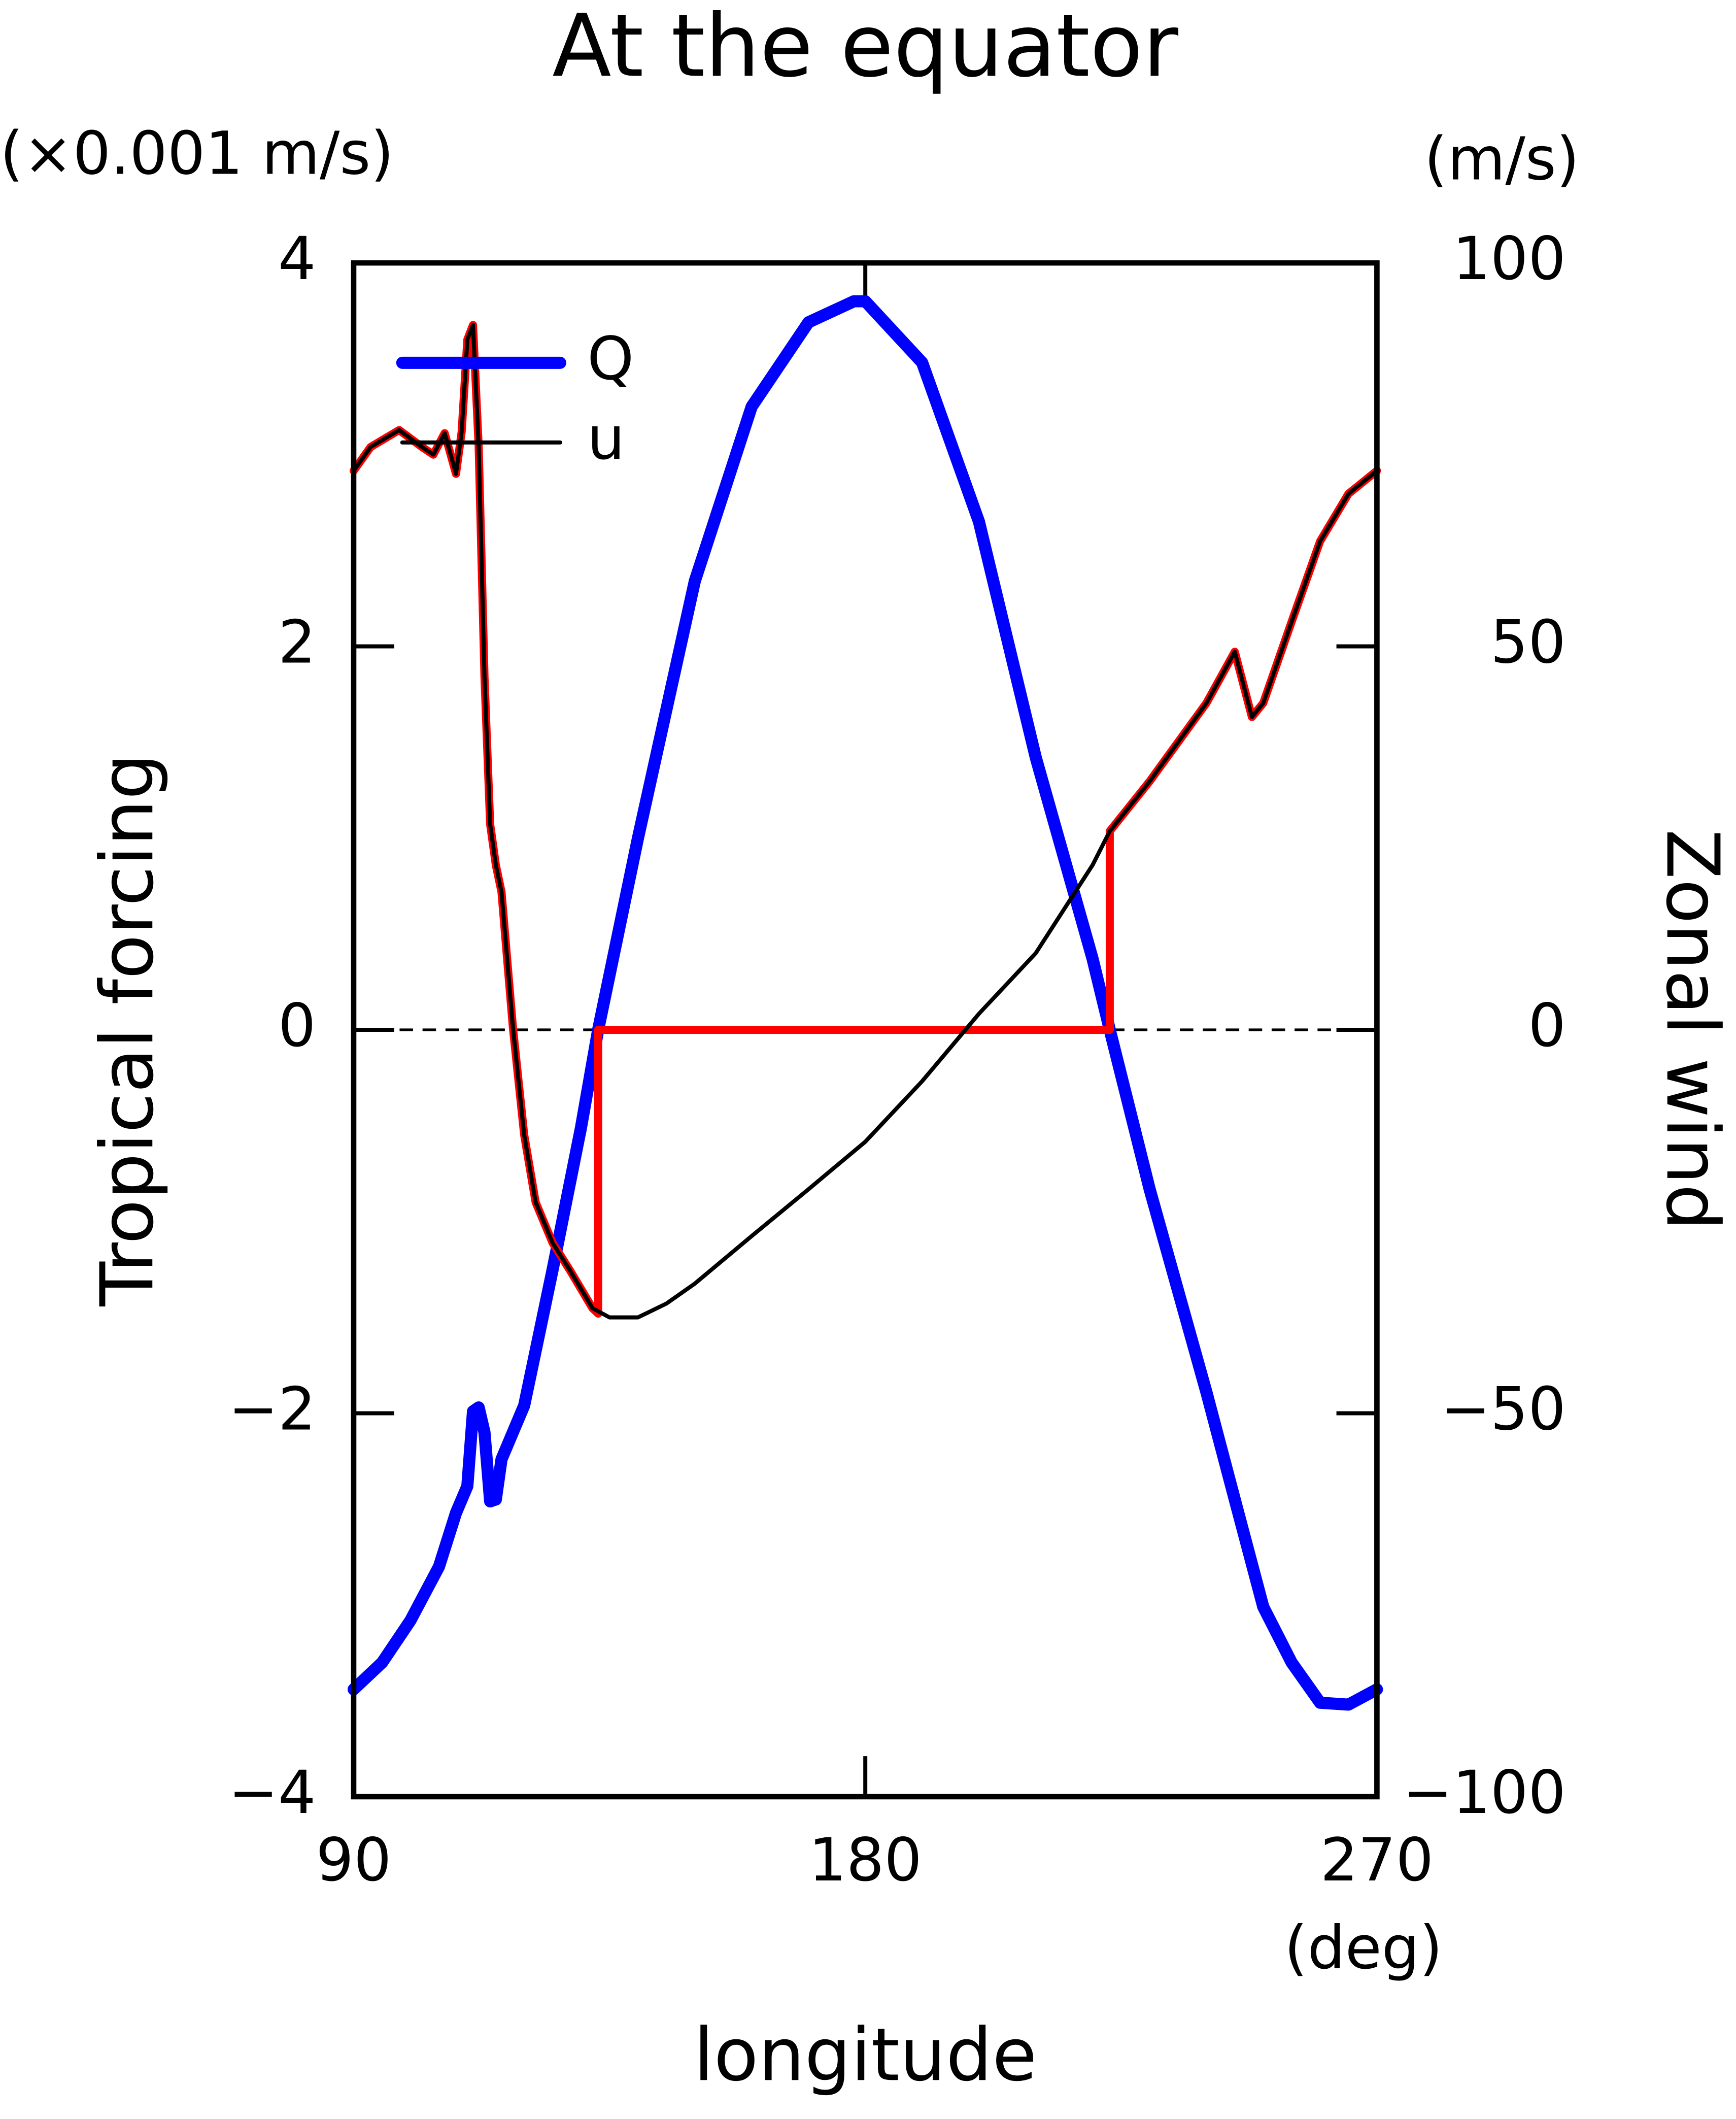 The width and height of the screenshot is (1736, 2119). Describe the element at coordinates (1528, 643) in the screenshot. I see `y2-tick-label: 50` at that location.